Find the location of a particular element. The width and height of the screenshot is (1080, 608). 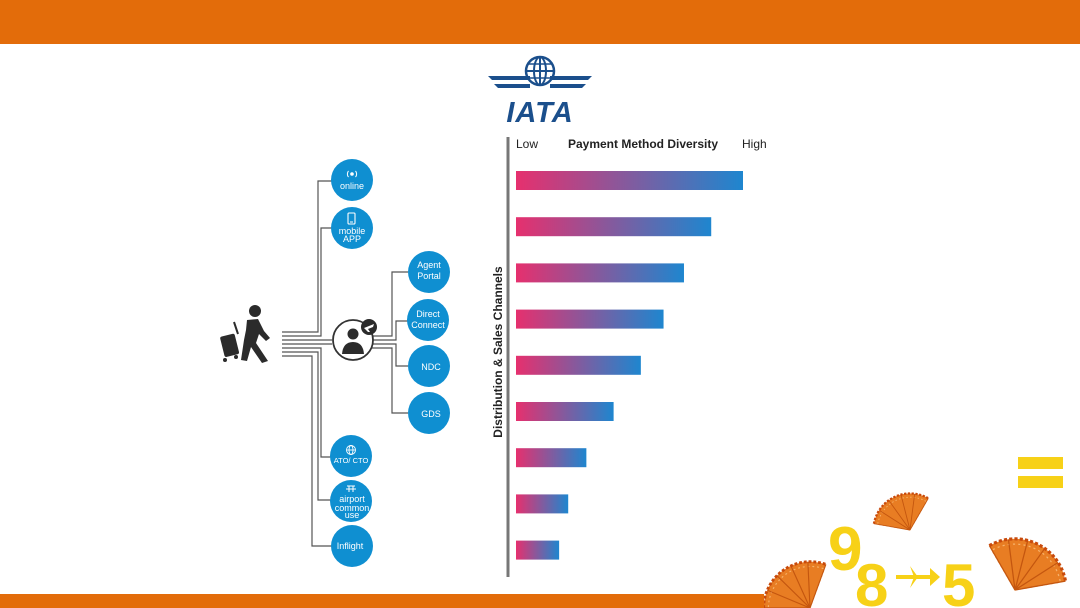

iata-logo: IATA is located at coordinates (540, 90).